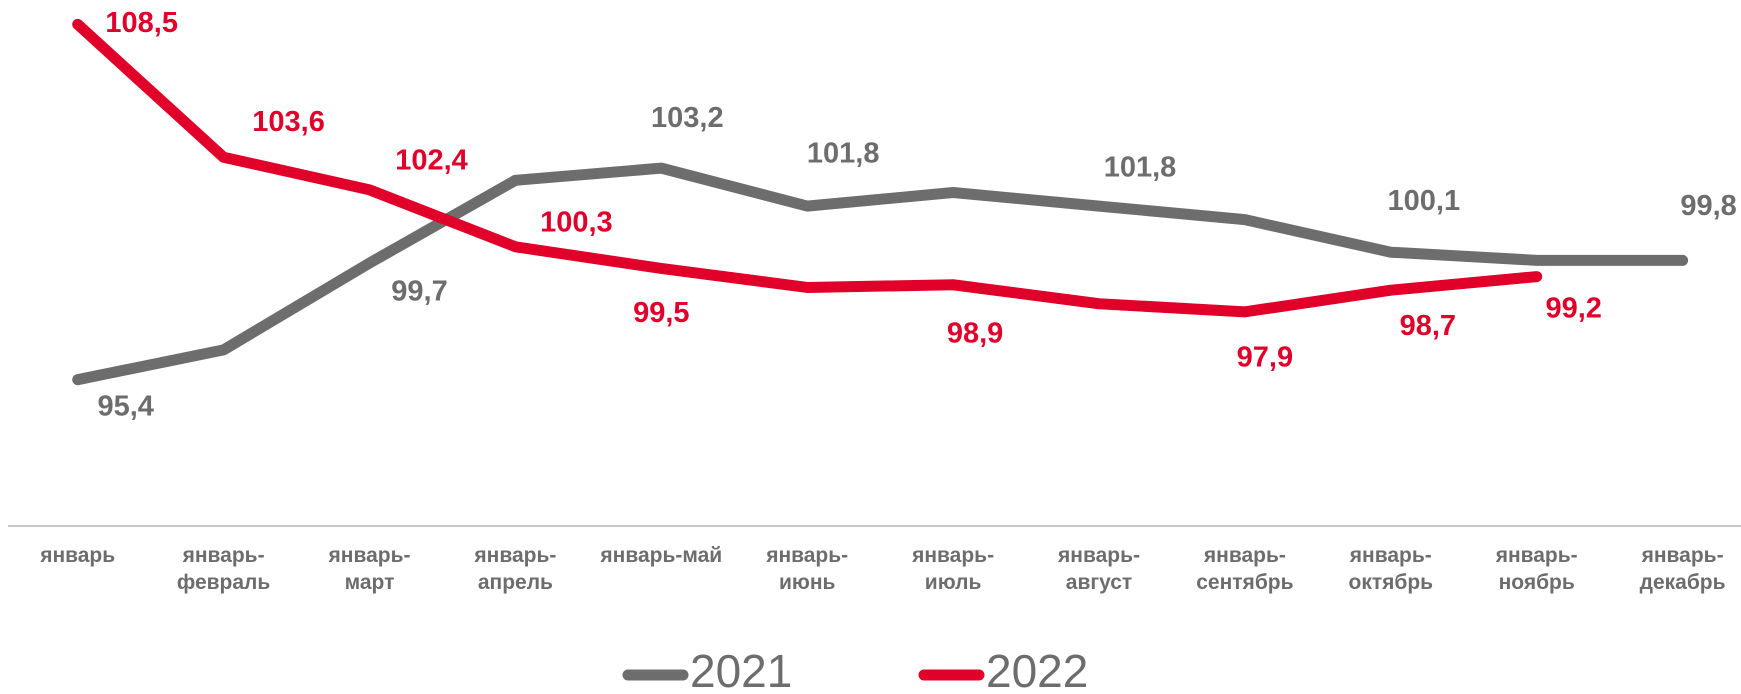  What do you see at coordinates (1428, 326) in the screenshot?
I see `data-label: 98,7` at bounding box center [1428, 326].